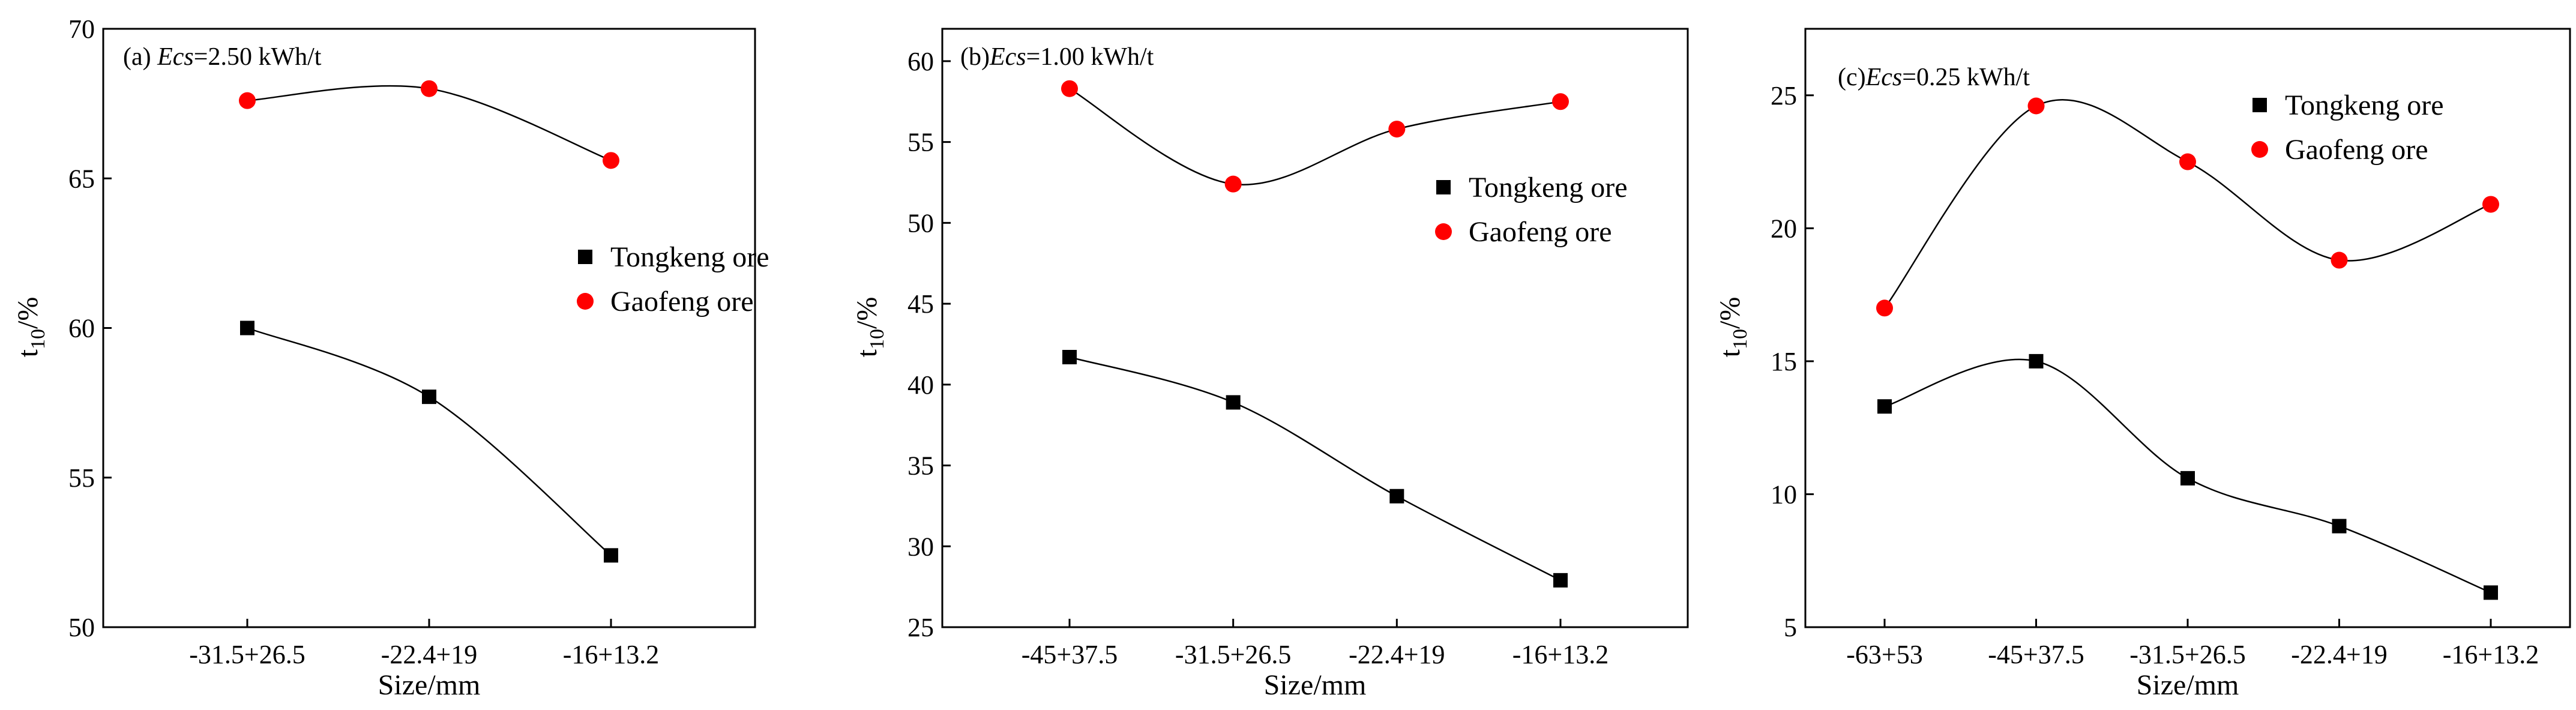 The height and width of the screenshot is (710, 2576). Describe the element at coordinates (140, 57) in the screenshot. I see `panel-label-prefix: (a)` at that location.